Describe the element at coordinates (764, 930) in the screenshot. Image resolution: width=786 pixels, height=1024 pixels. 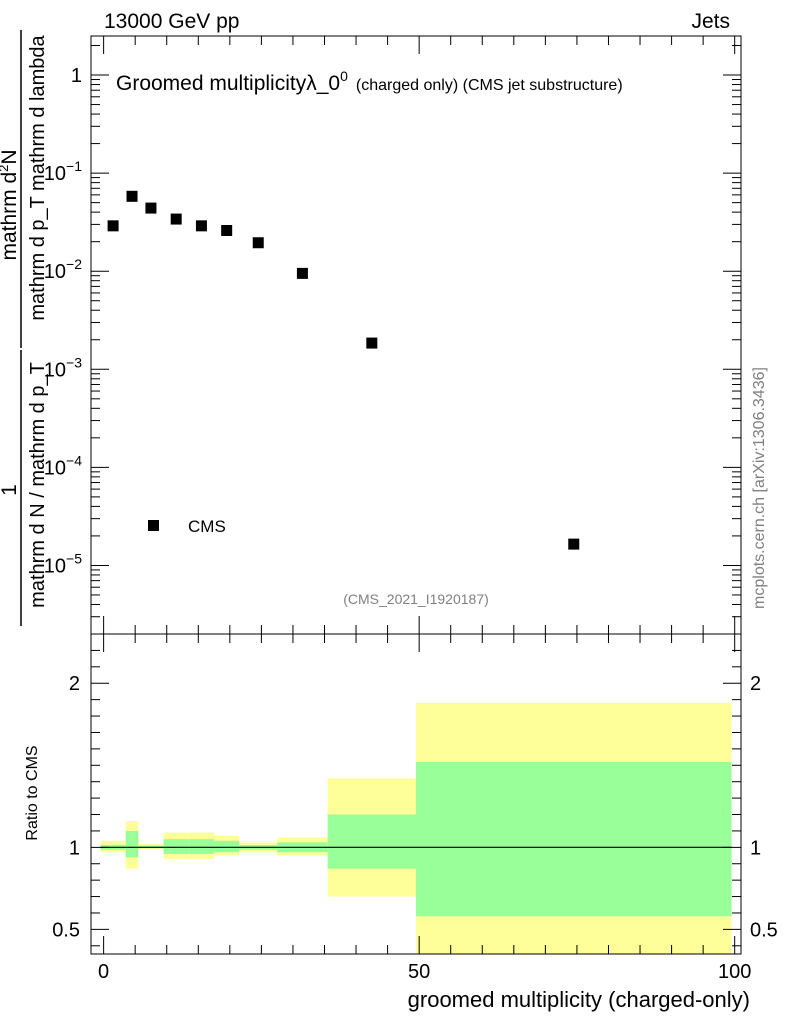
I see `lower-ytick-label-right: 0.5` at that location.